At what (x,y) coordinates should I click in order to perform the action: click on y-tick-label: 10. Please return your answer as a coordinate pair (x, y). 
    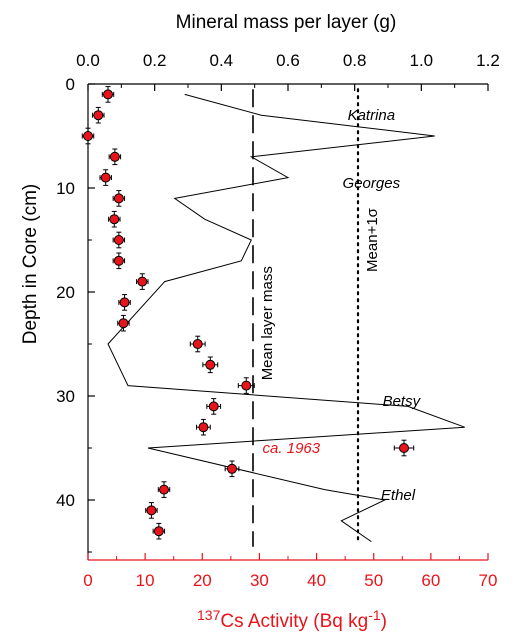
    Looking at the image, I should click on (65, 188).